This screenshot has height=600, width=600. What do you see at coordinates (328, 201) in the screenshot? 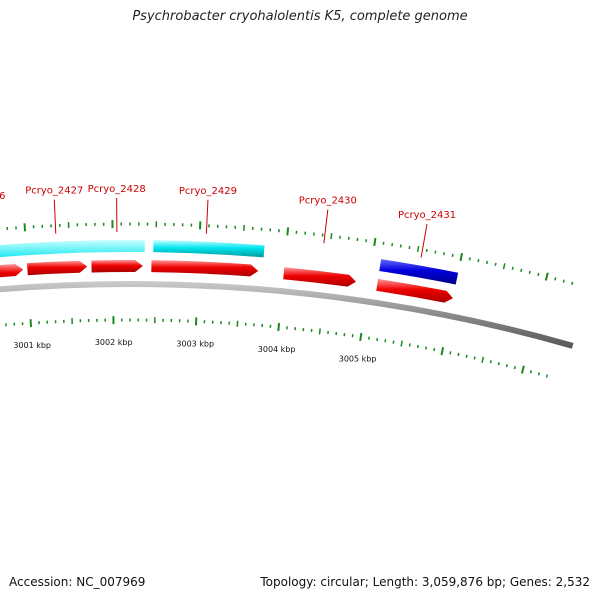
I see `gene-label: Pcryo_2430` at bounding box center [328, 201].